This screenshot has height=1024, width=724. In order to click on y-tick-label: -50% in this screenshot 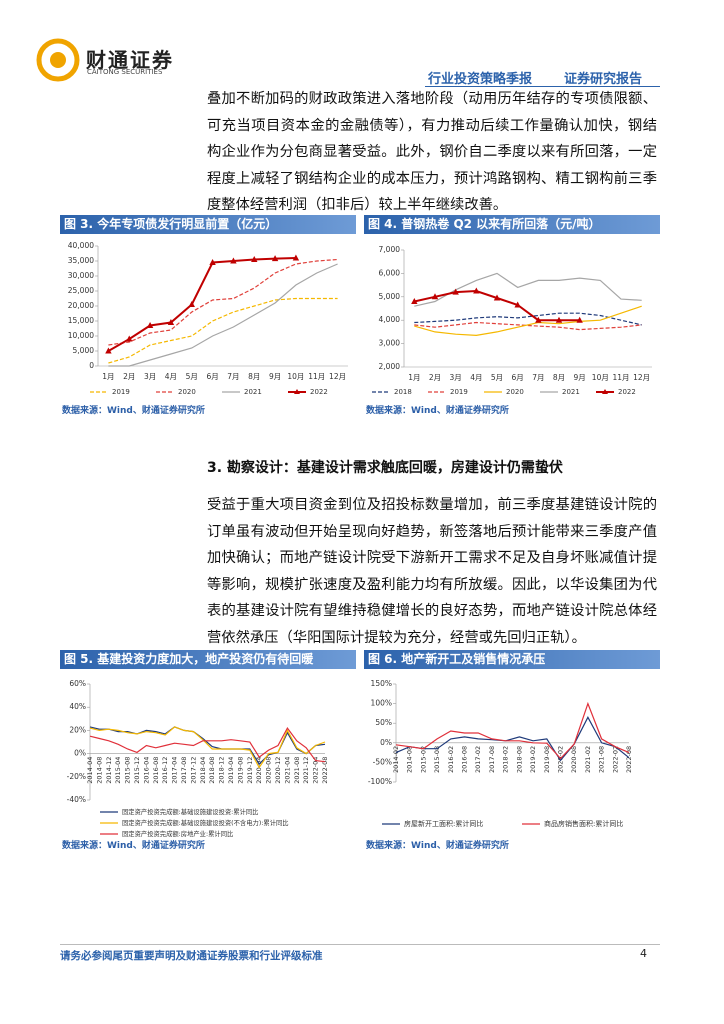, I will do `click(382, 761)`.